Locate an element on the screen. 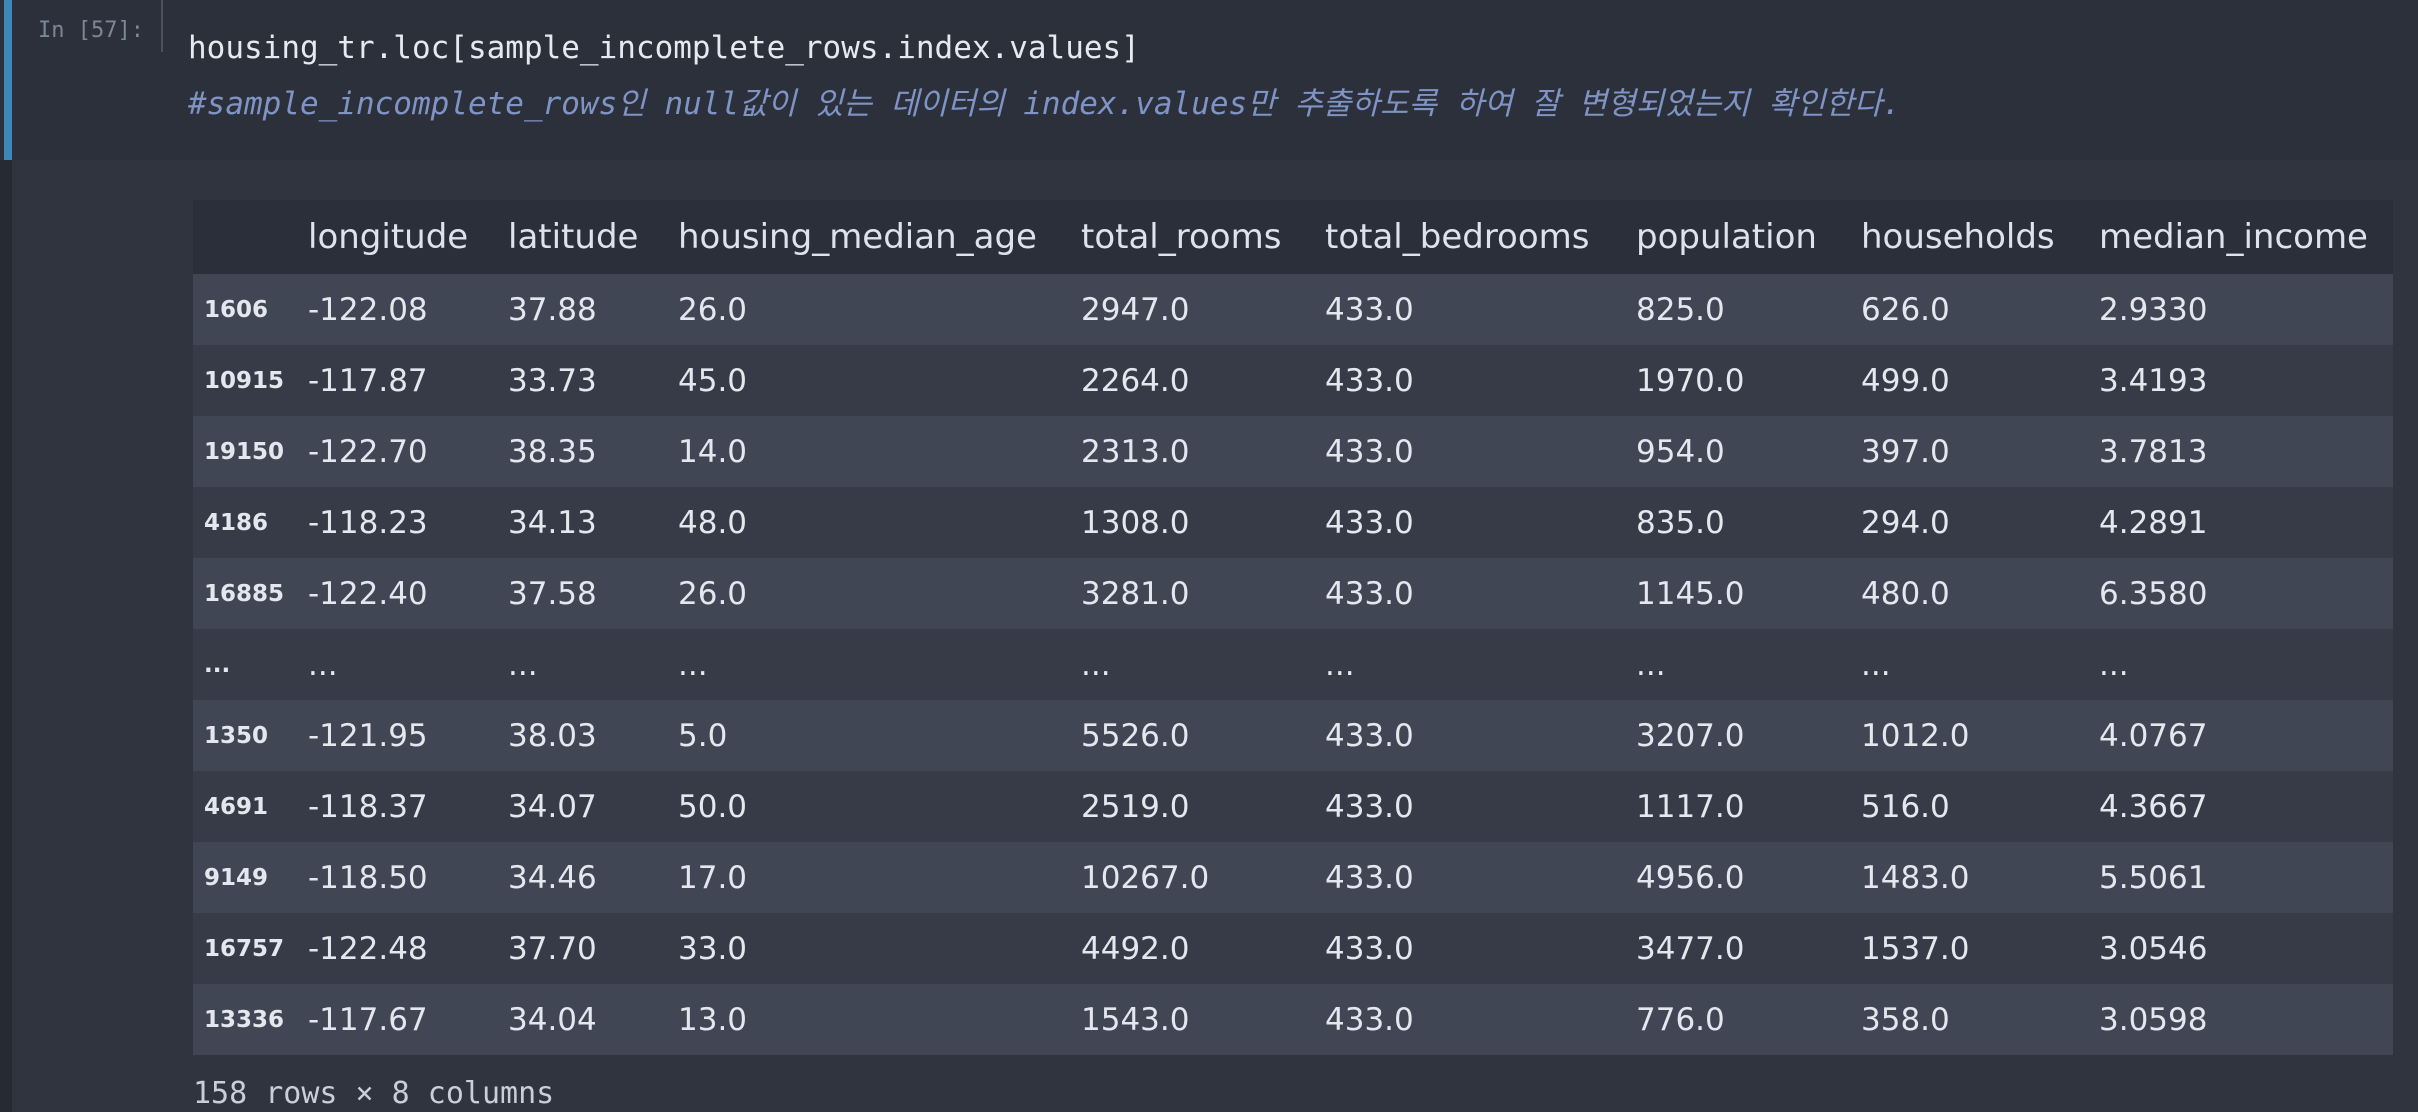  cell: 3.0546 is located at coordinates (2153, 948).